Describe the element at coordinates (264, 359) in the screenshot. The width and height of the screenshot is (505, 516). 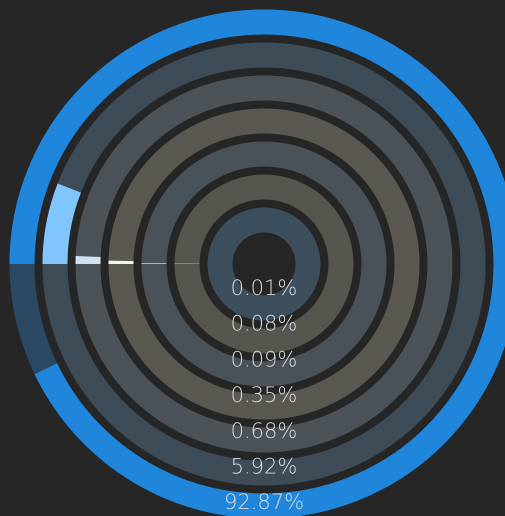
I see `value-label: 0.09%` at that location.